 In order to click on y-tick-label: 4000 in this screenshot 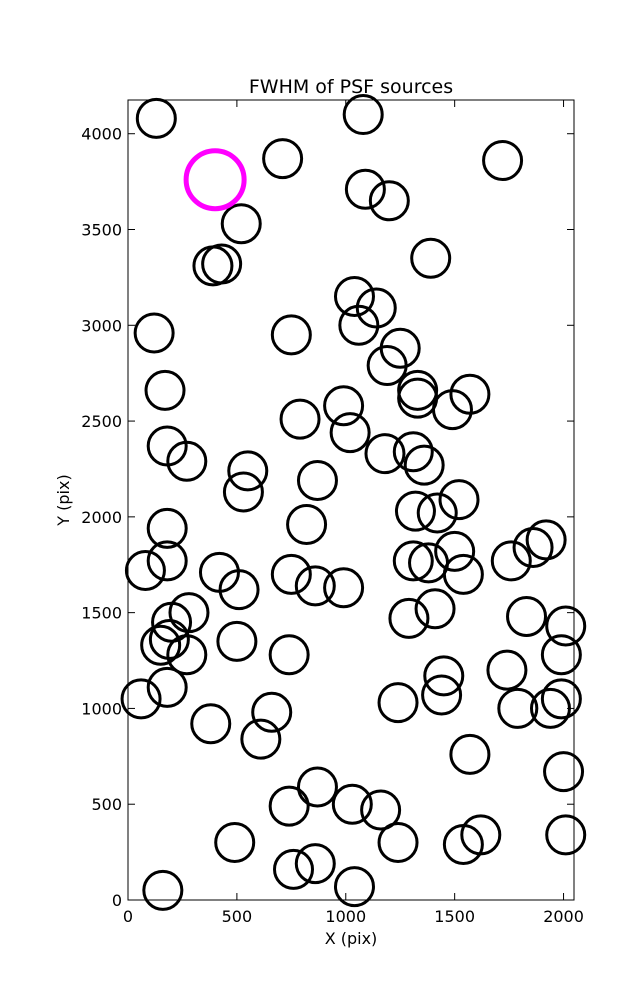, I will do `click(101, 134)`.